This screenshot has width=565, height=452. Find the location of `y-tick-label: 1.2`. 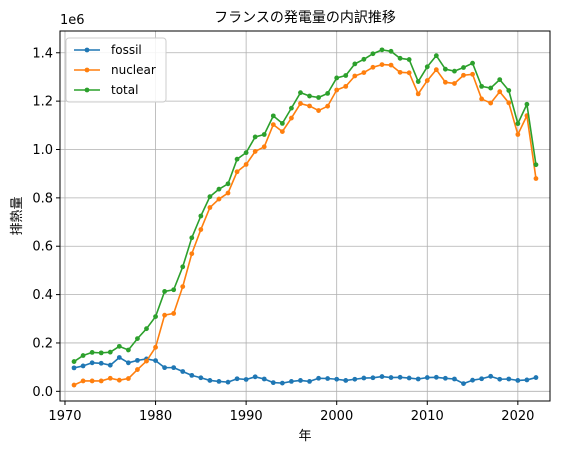

y-tick-label: 1.2 is located at coordinates (42, 102).